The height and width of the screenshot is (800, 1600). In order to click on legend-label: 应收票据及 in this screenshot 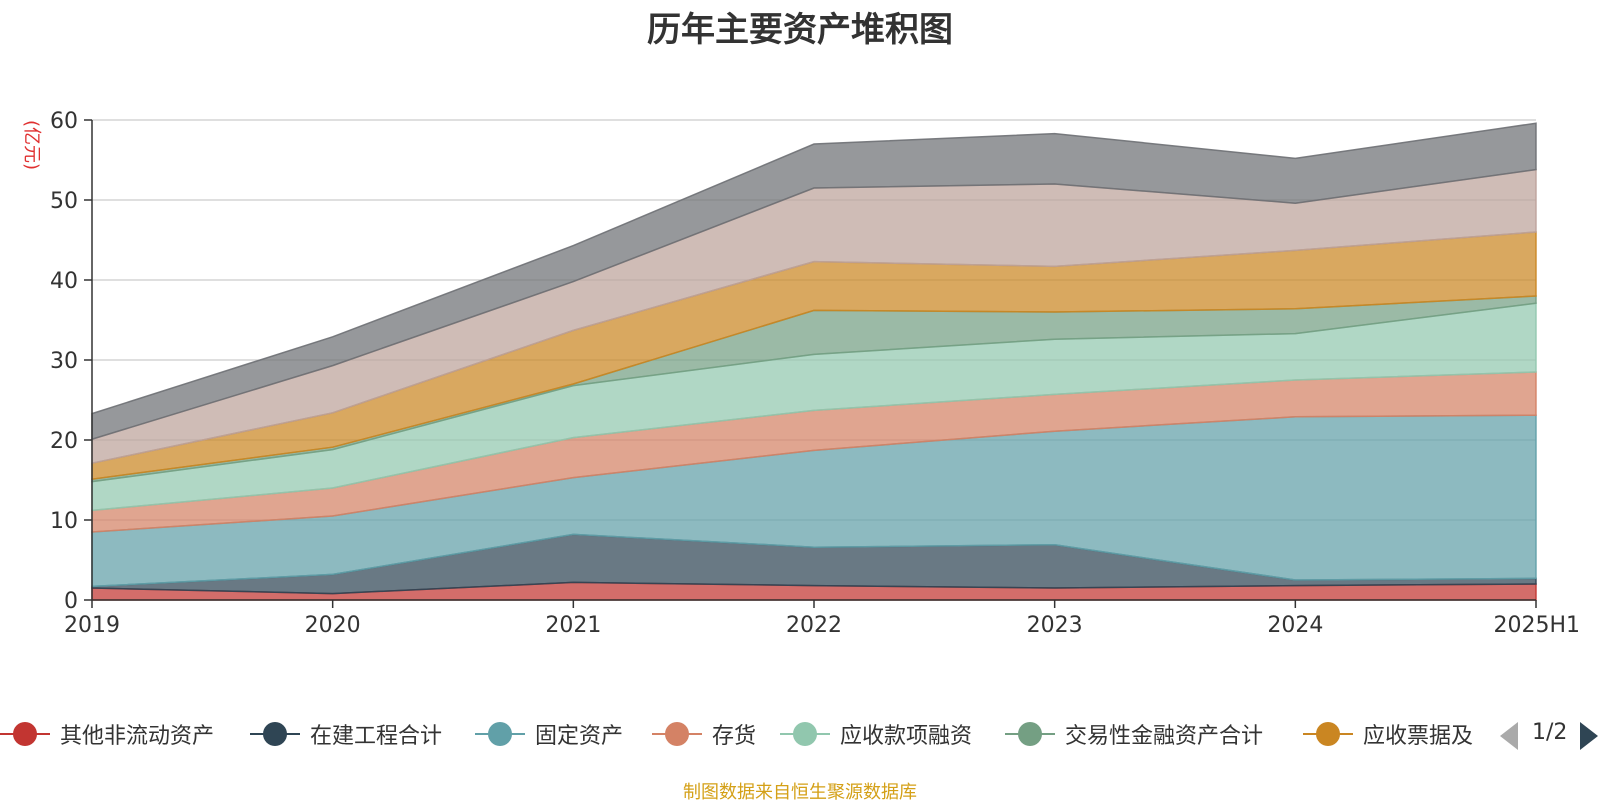, I will do `click(1418, 736)`.